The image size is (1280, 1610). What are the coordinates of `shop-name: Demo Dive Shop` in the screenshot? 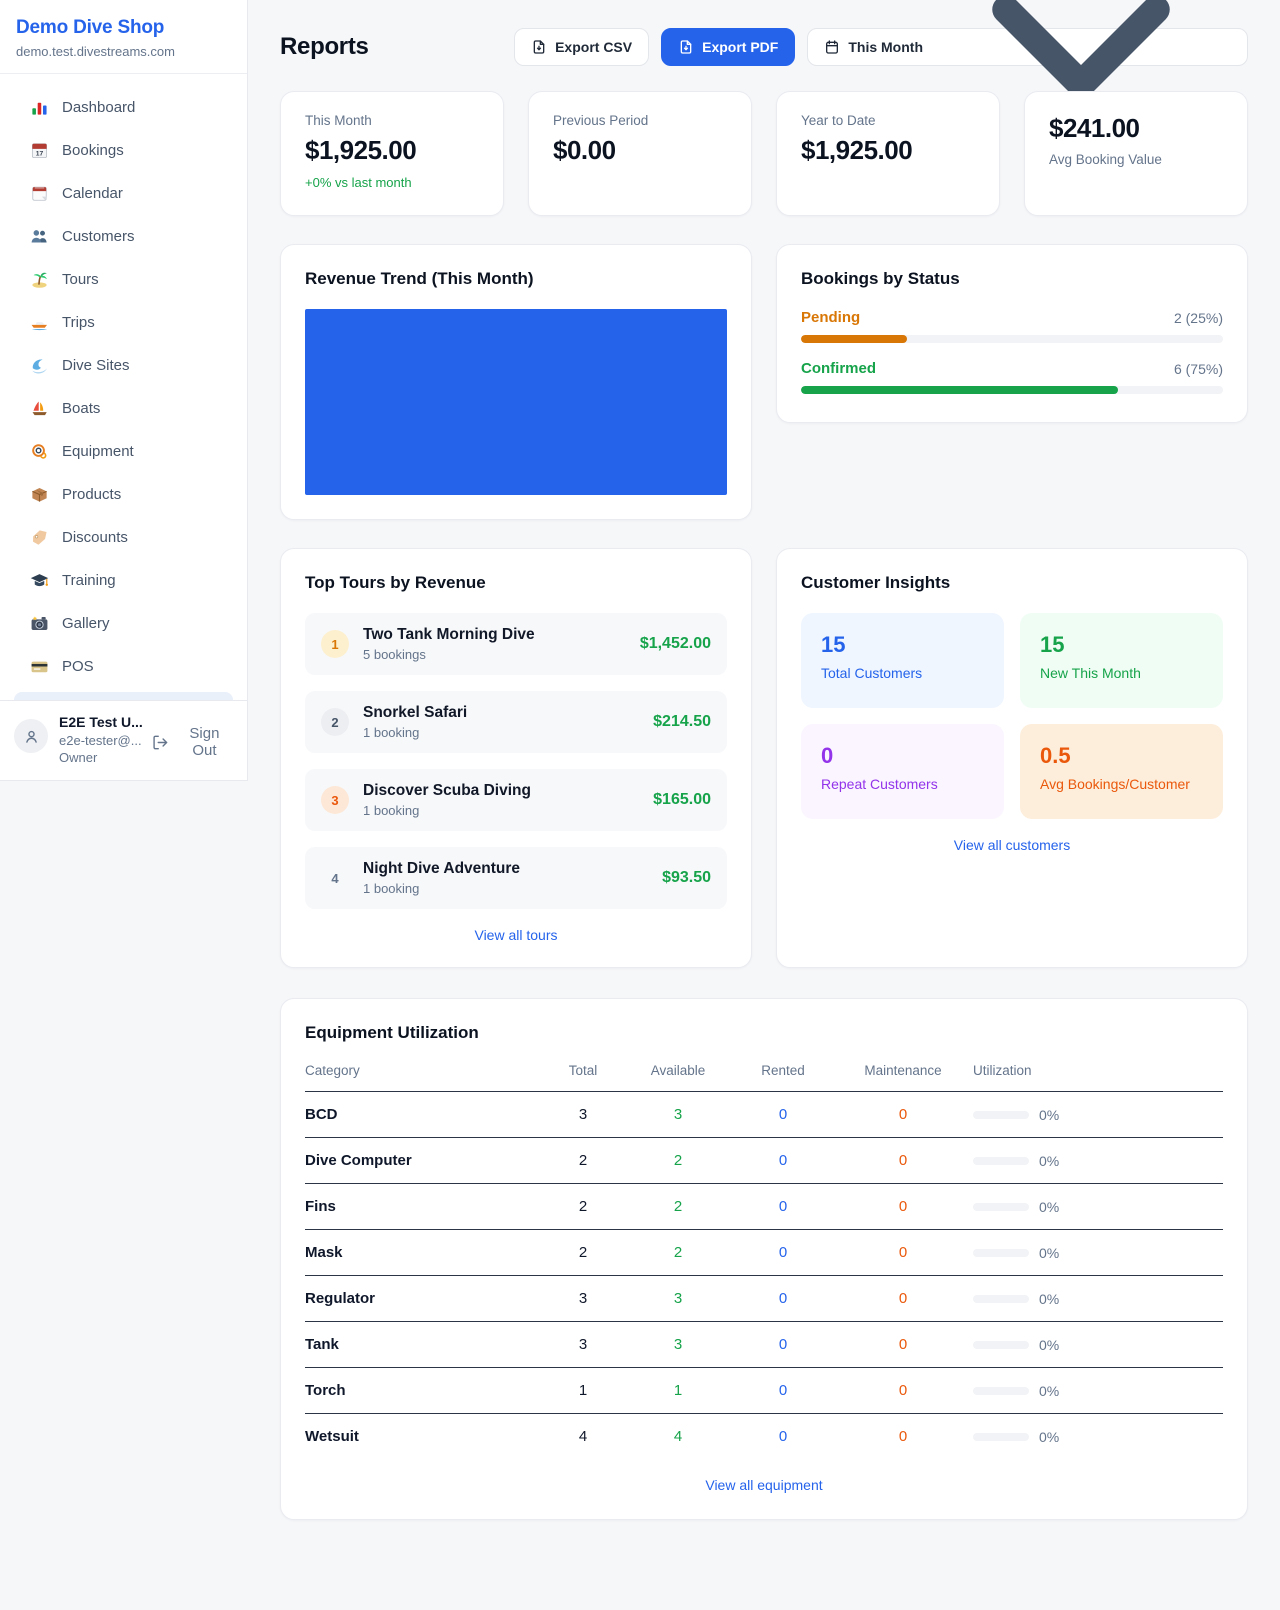 It's located at (90, 27).